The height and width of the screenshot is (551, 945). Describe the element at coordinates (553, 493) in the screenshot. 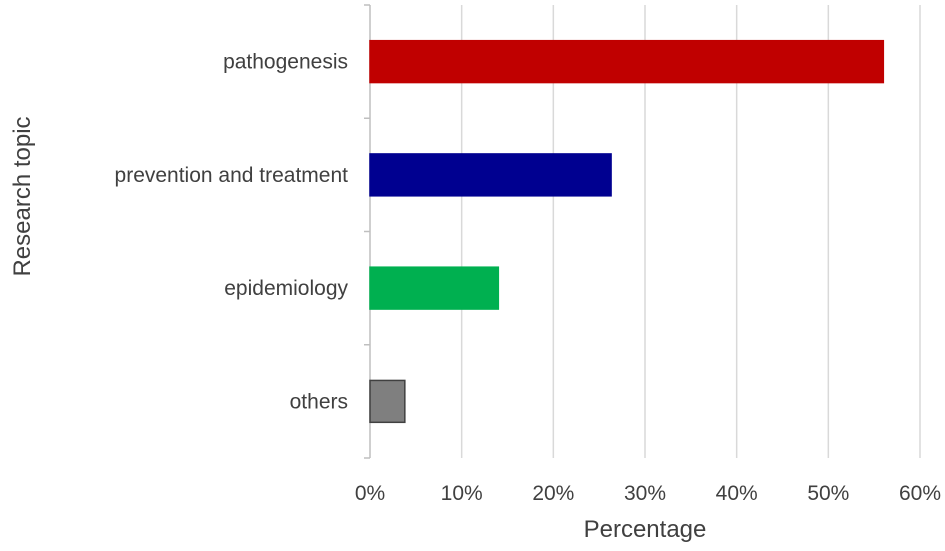

I see `x-tick-label: 20%` at that location.